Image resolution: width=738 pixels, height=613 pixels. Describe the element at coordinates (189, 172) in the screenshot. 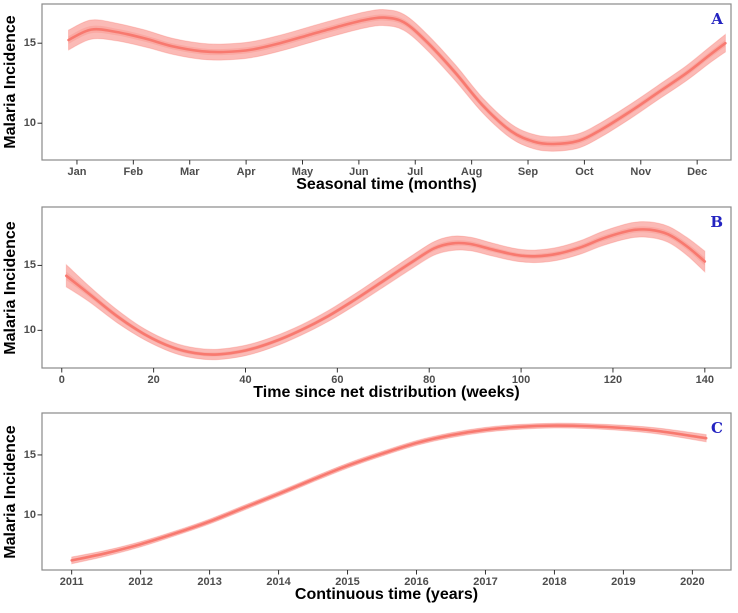

I see `x-tick-label: Mar` at that location.